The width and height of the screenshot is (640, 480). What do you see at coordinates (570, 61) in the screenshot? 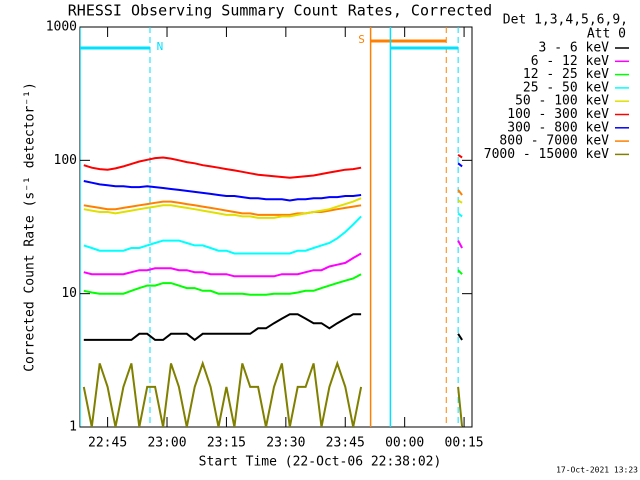
I see `legend-label: 6 - 12 keV` at bounding box center [570, 61].